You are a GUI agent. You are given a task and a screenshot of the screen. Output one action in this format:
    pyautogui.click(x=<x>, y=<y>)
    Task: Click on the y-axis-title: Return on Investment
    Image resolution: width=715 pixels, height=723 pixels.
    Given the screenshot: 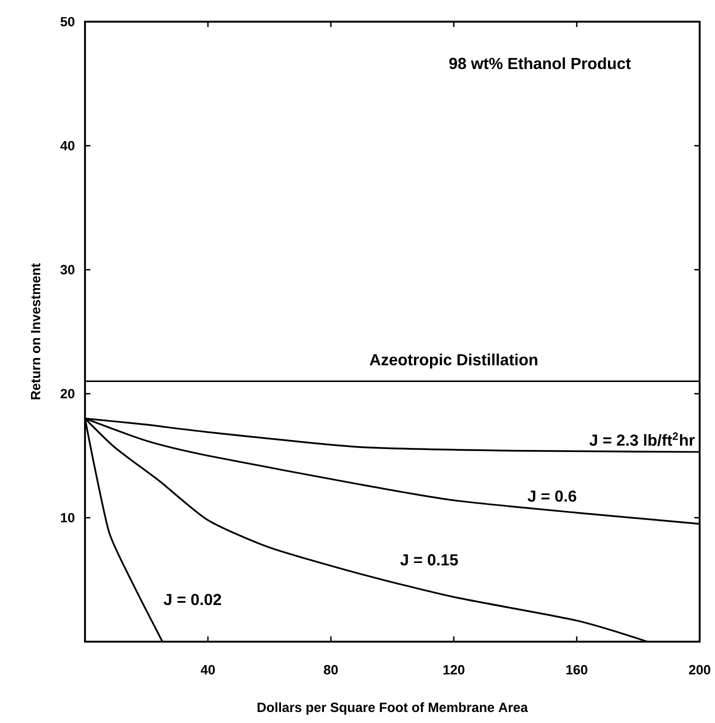 What is the action you would take?
    pyautogui.click(x=35, y=331)
    